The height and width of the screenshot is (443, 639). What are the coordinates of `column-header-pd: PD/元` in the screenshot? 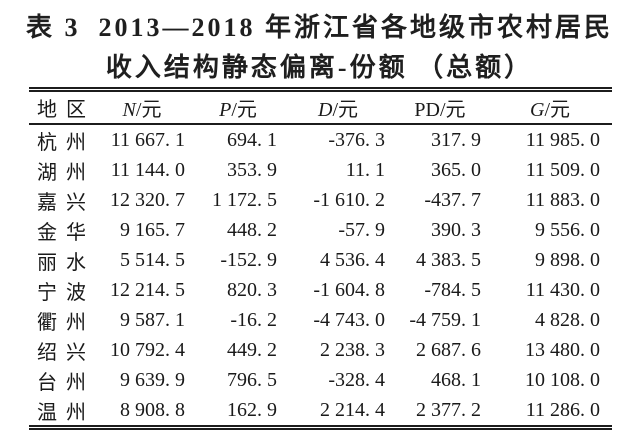 It's located at (440, 107).